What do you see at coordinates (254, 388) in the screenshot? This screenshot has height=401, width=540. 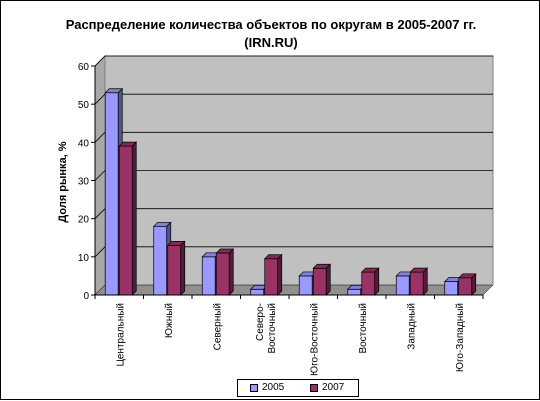 I see `legend-swatch-2005` at bounding box center [254, 388].